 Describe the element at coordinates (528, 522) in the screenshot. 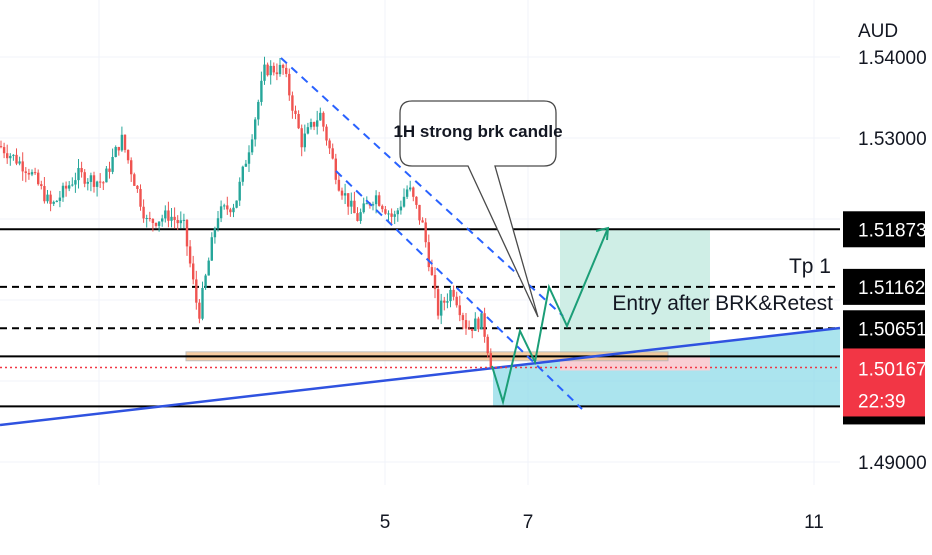

I see `x-tick-label: 7` at that location.